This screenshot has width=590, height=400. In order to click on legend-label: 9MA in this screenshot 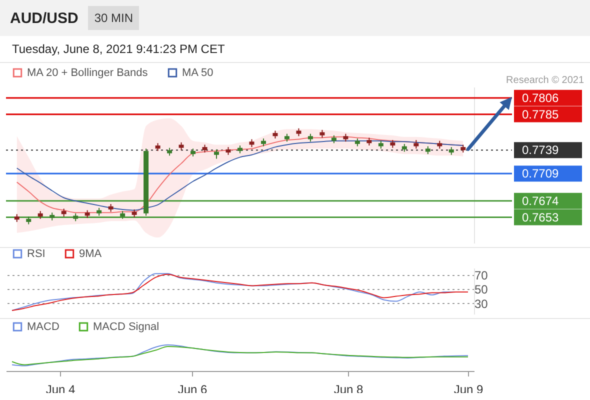, I will do `click(90, 254)`.